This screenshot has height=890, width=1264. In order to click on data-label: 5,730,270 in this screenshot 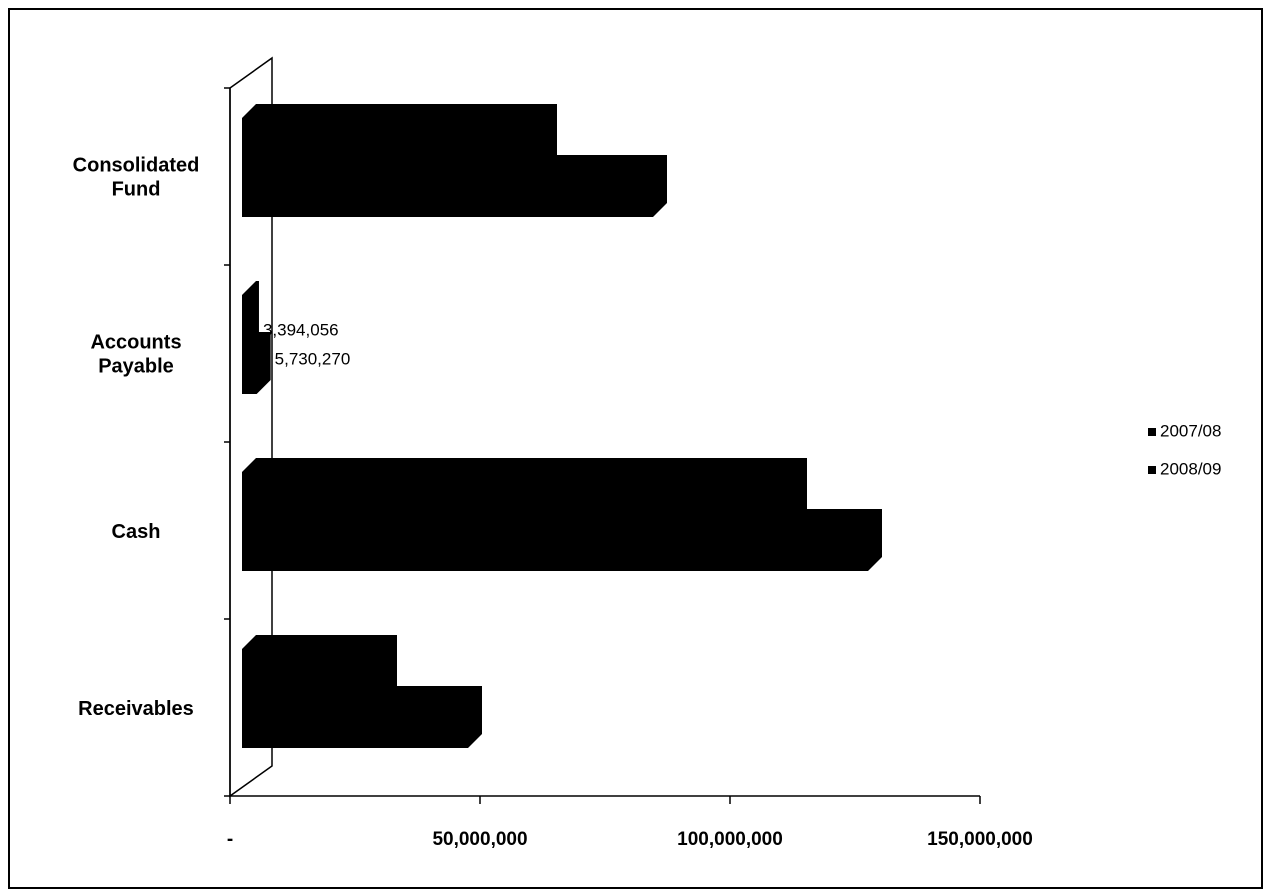, I will do `click(313, 358)`.